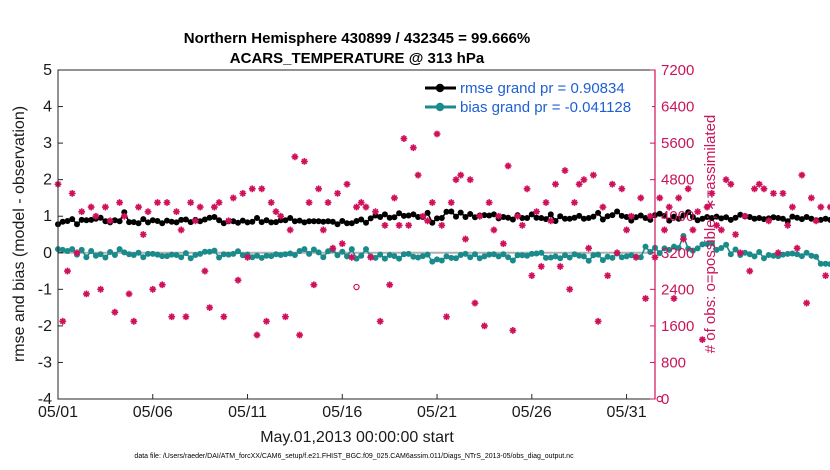  Describe the element at coordinates (677, 70) in the screenshot. I see `y-right-tick-label: 7200` at that location.